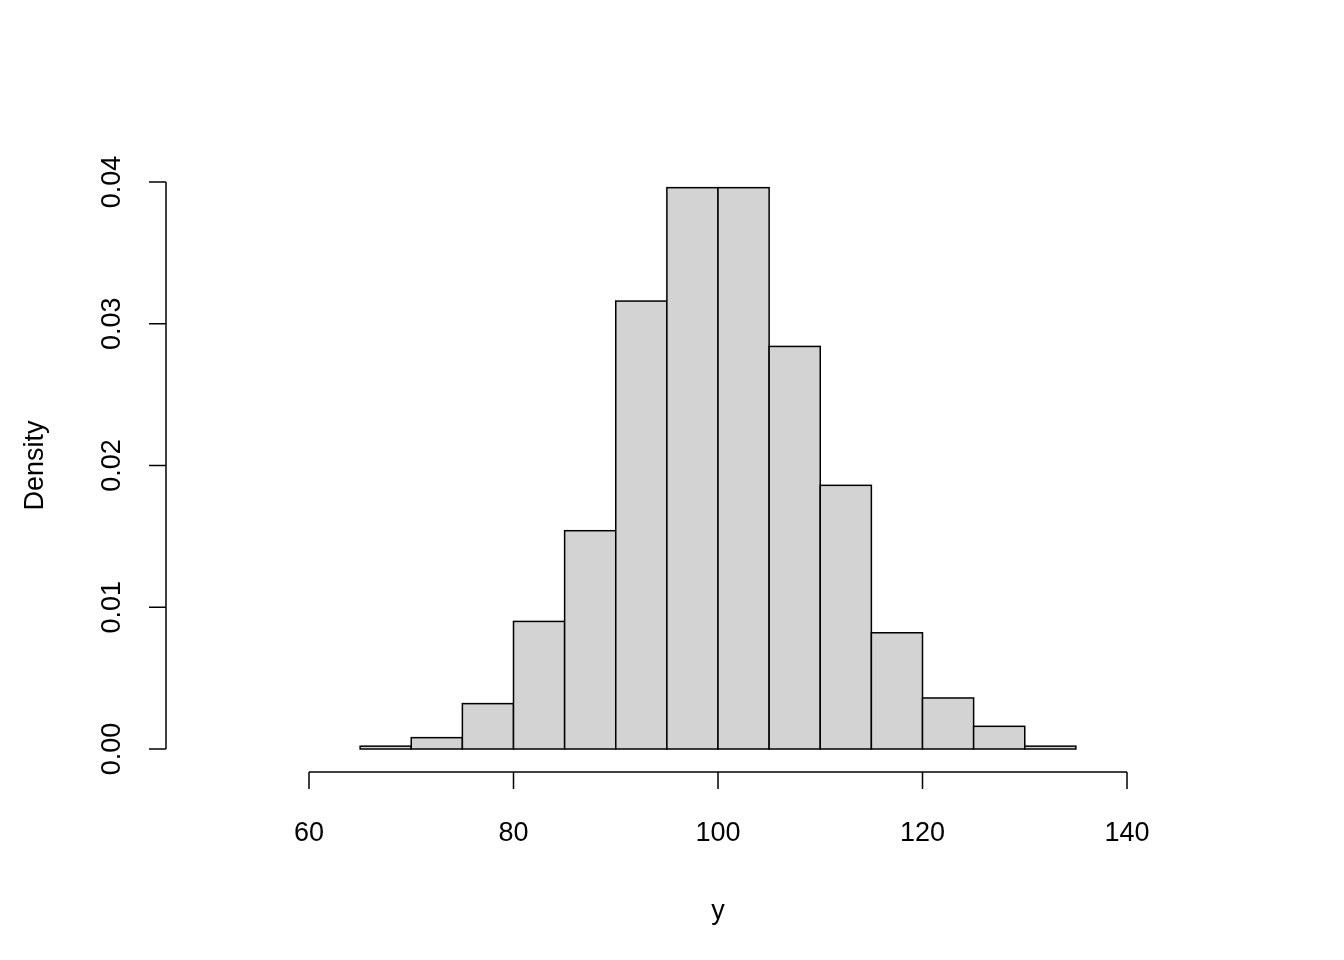  Describe the element at coordinates (111, 749) in the screenshot. I see `y-tick-label: 0.00` at that location.